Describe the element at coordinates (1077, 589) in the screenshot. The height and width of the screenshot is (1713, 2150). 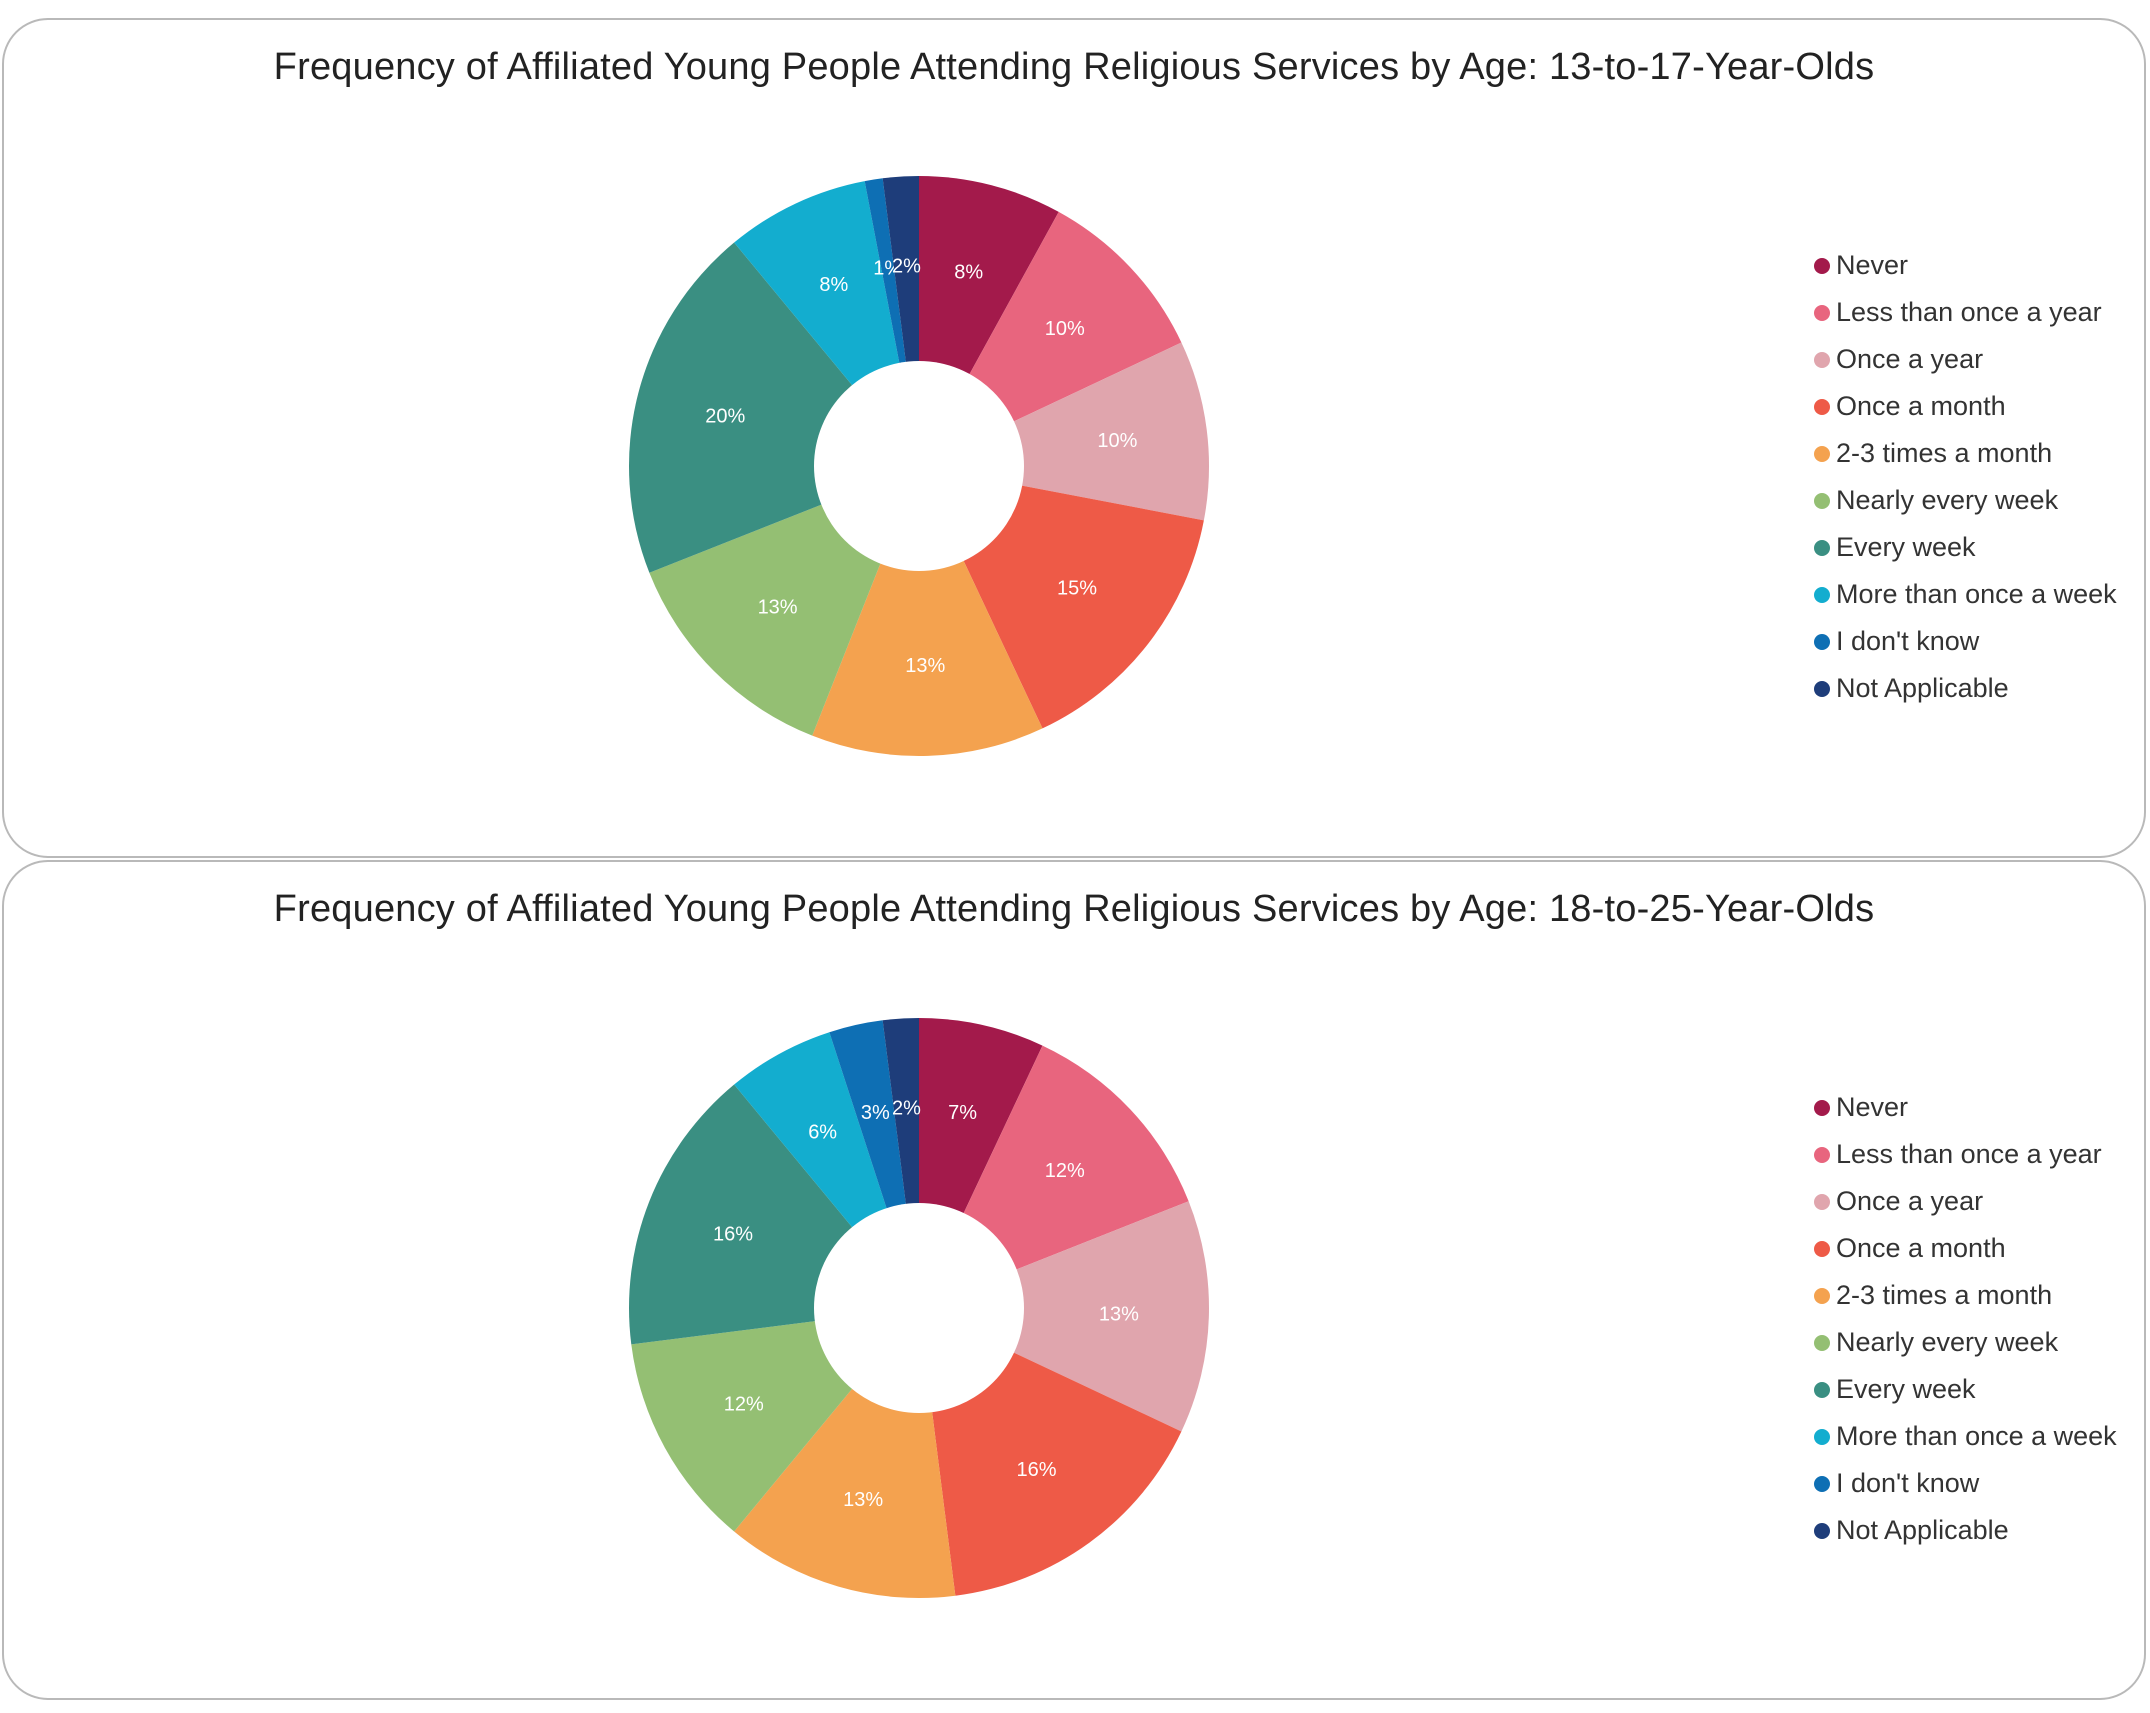
I see `data-label-once-a-month: 15%` at that location.